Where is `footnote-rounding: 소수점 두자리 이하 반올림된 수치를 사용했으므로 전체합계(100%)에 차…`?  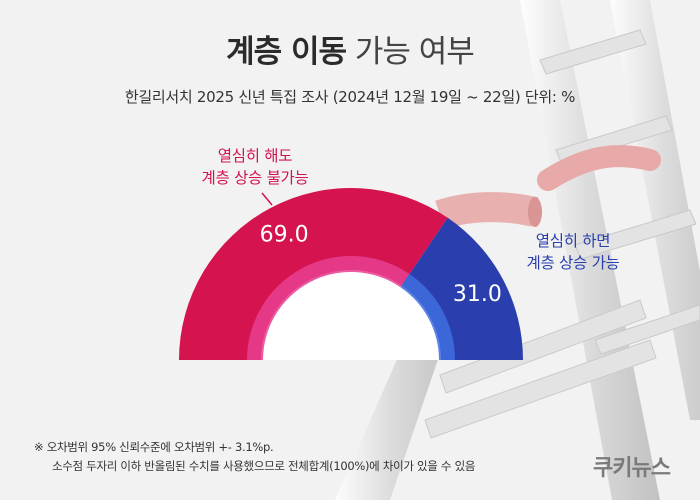 footnote-rounding: 소수점 두자리 이하 반올림된 수치를 사용했으므로 전체합계(100%)에 차… is located at coordinates (264, 466).